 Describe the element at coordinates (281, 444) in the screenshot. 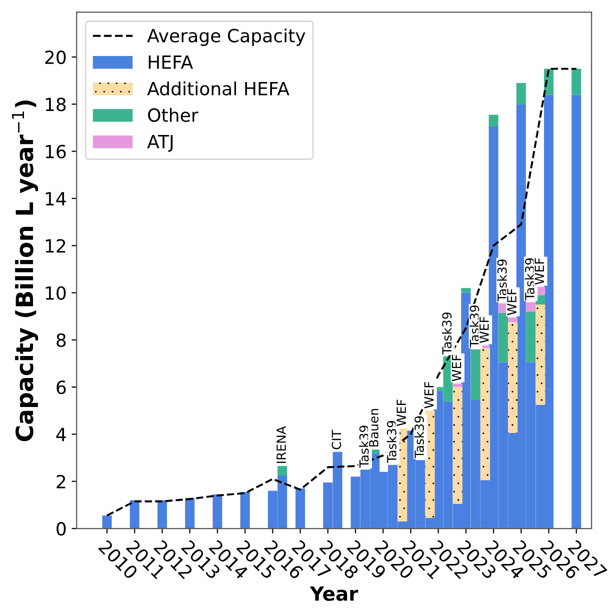

I see `annotation: IRENA` at that location.